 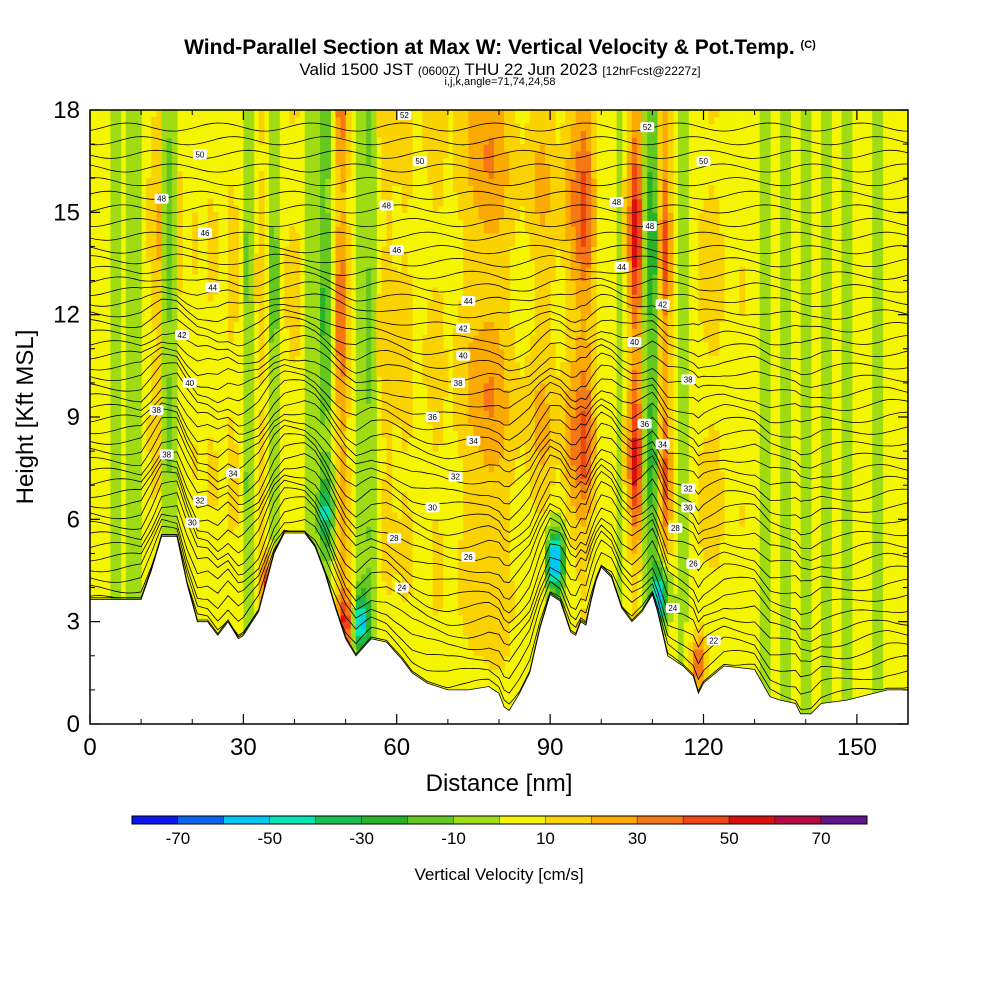 What do you see at coordinates (89, 747) in the screenshot?
I see `x-tick-label: 0` at bounding box center [89, 747].